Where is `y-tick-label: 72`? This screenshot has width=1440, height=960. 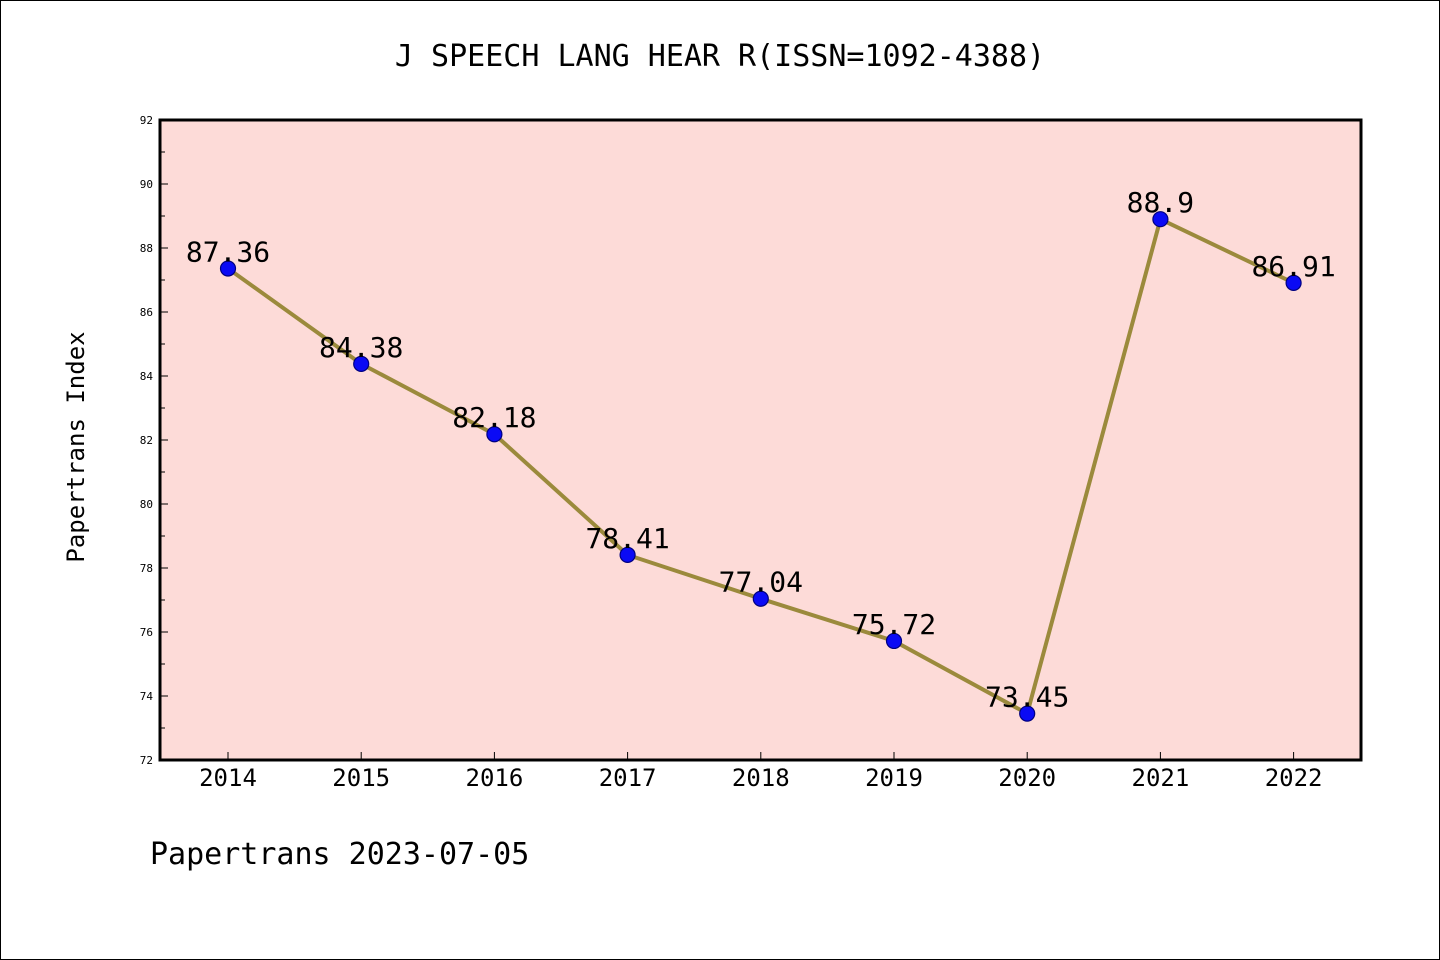 y-tick-label: 72 is located at coordinates (146, 760).